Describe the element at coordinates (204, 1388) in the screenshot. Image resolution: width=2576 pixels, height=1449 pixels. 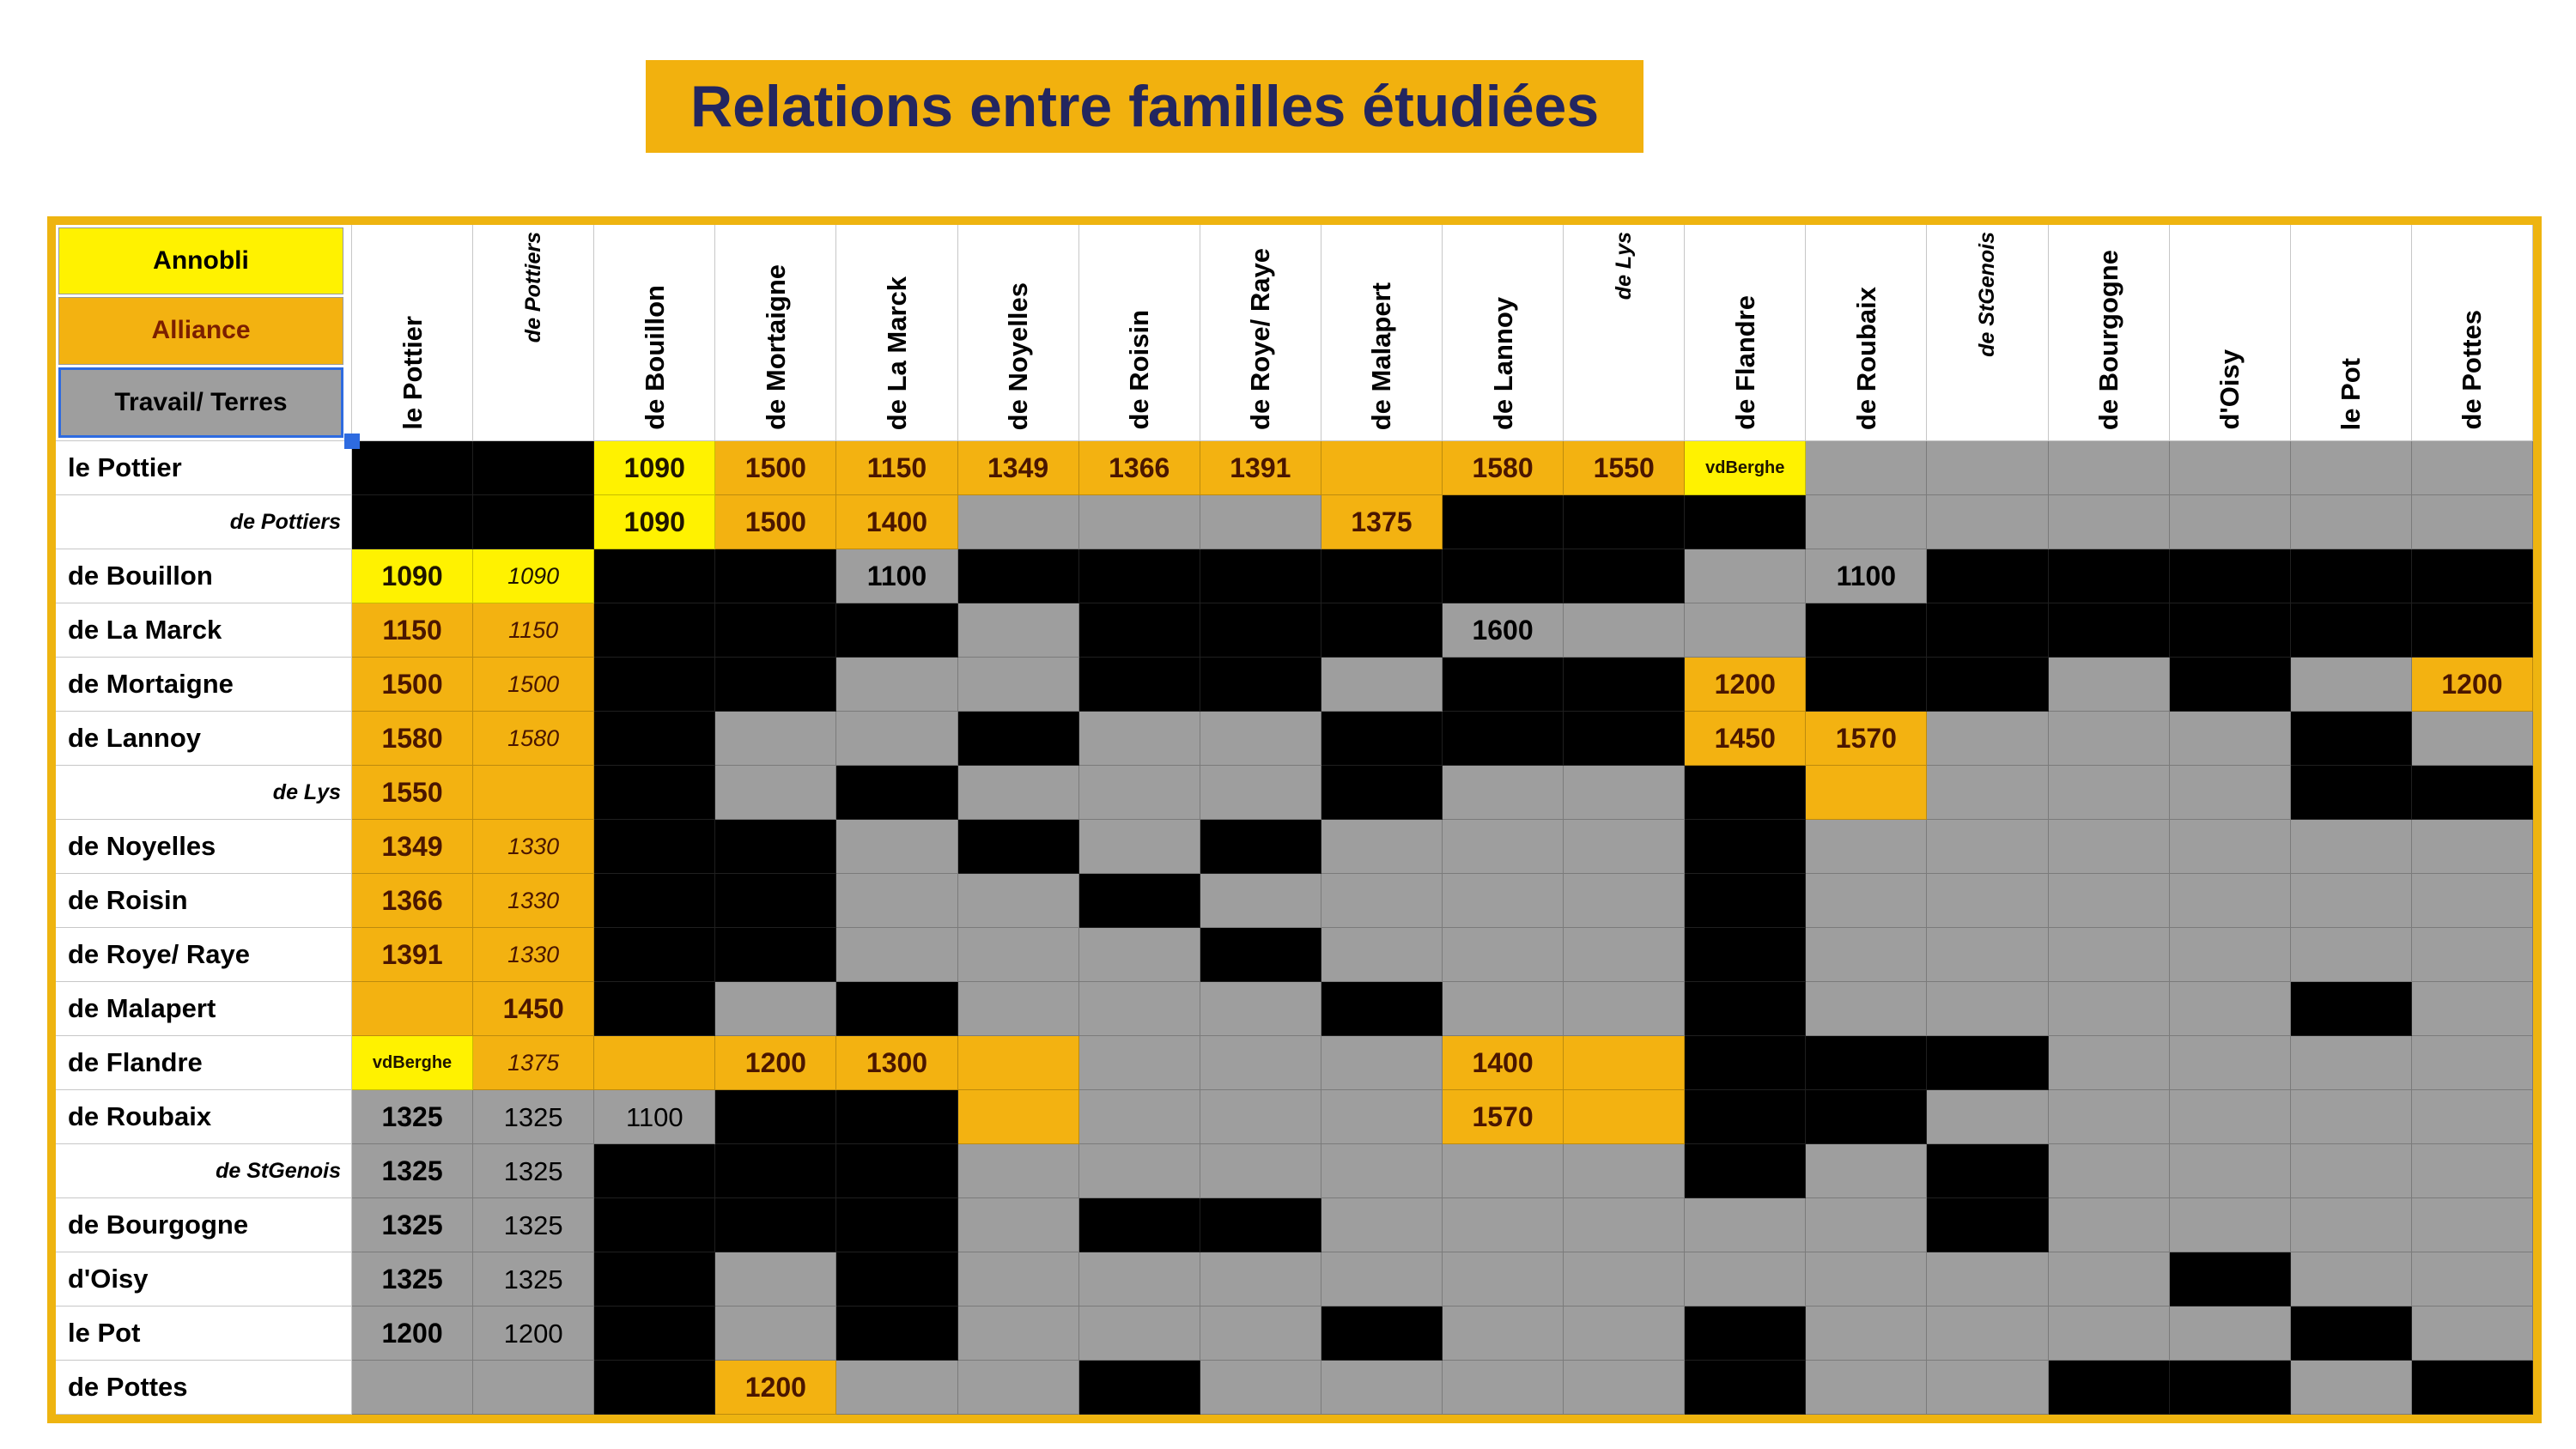
I see `row-label: de Pottes` at that location.